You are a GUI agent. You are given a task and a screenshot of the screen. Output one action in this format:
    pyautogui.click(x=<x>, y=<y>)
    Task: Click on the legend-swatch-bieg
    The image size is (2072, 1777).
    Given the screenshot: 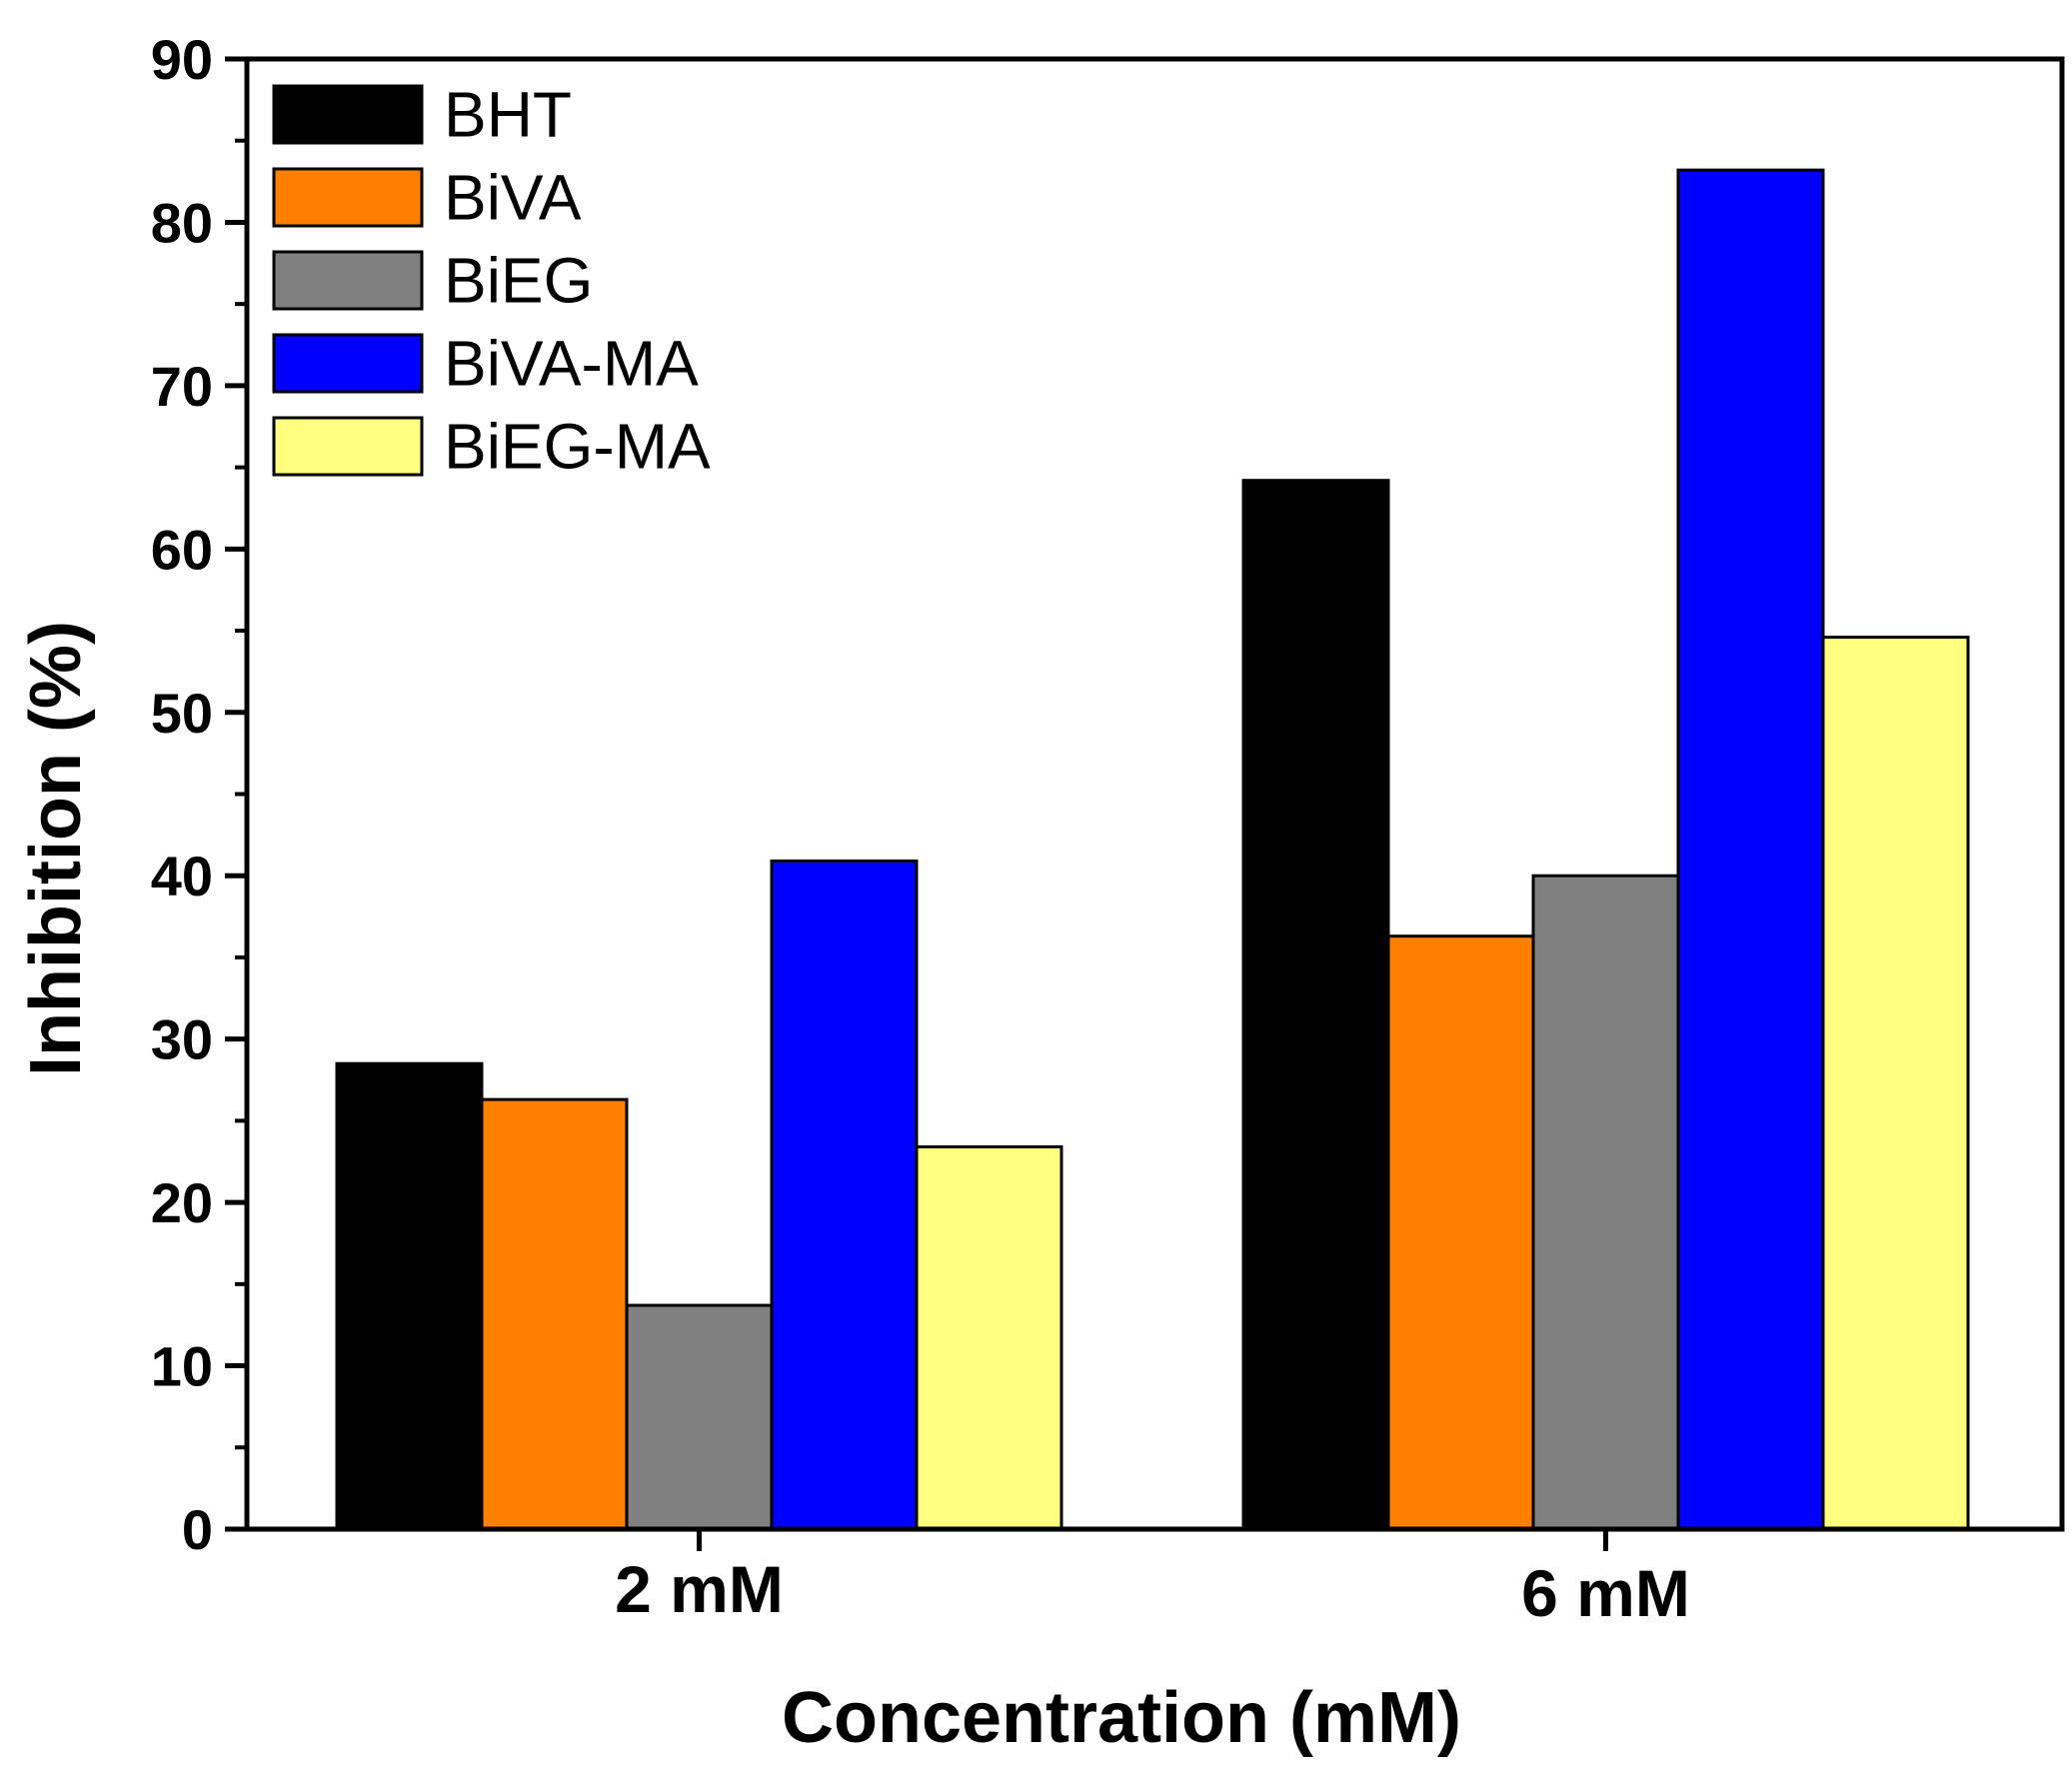 What is the action you would take?
    pyautogui.click(x=348, y=280)
    